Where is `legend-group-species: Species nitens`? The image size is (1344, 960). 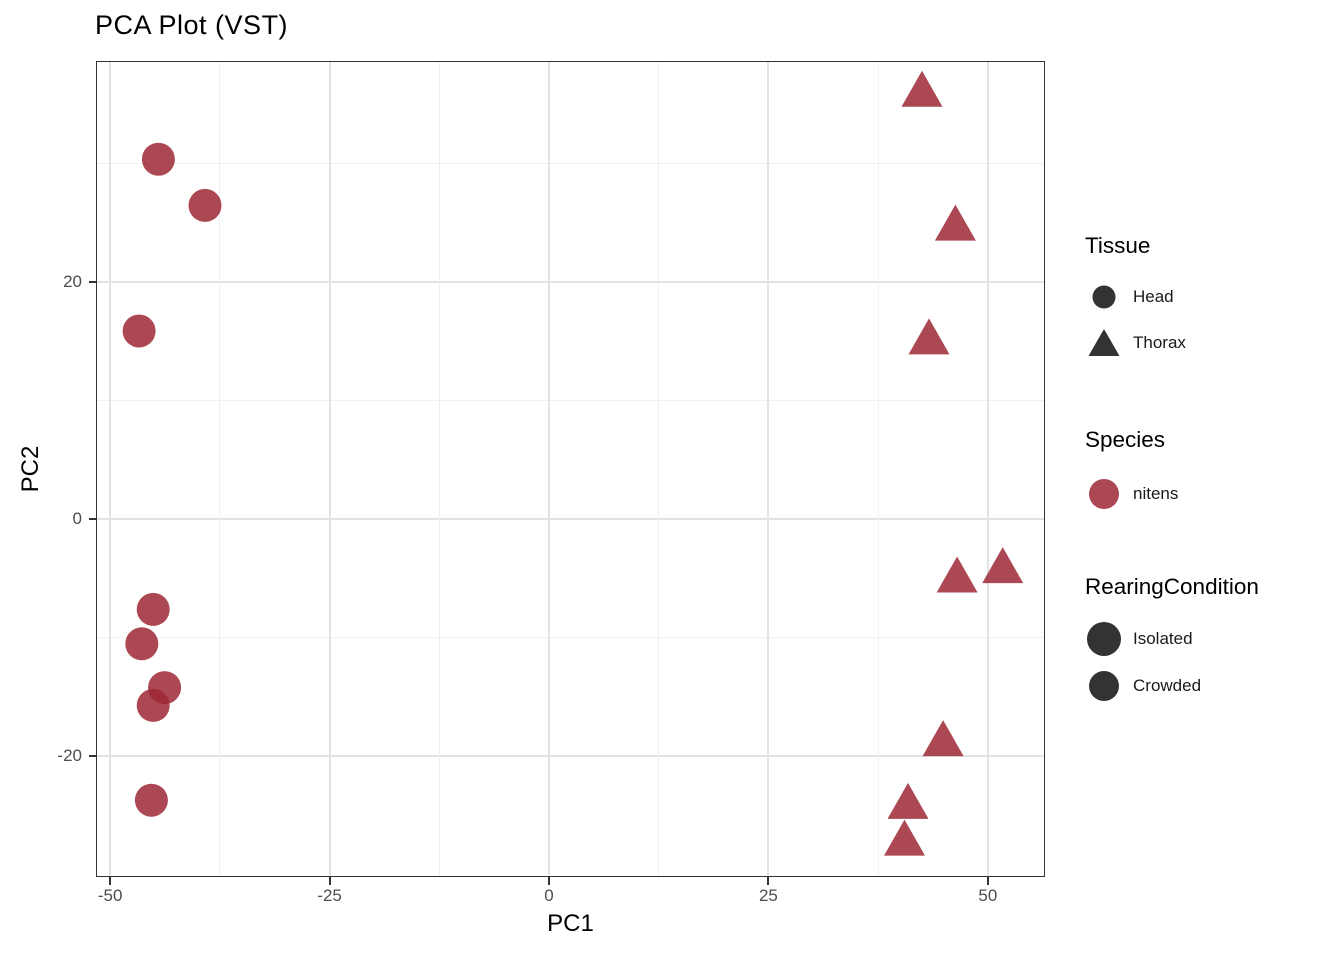 legend-group-species: Species nitens is located at coordinates (1214, 473).